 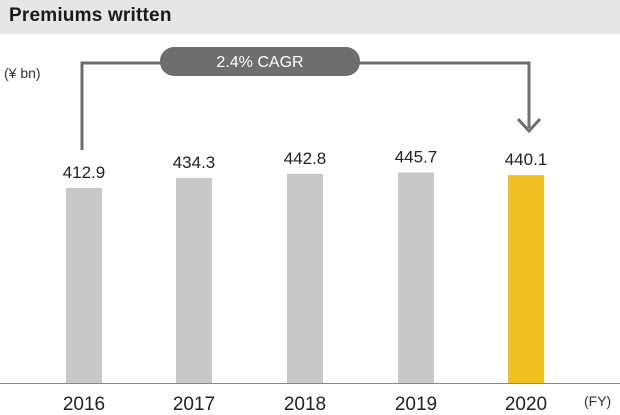 What do you see at coordinates (90, 15) in the screenshot?
I see `chart-title: Premiums written` at bounding box center [90, 15].